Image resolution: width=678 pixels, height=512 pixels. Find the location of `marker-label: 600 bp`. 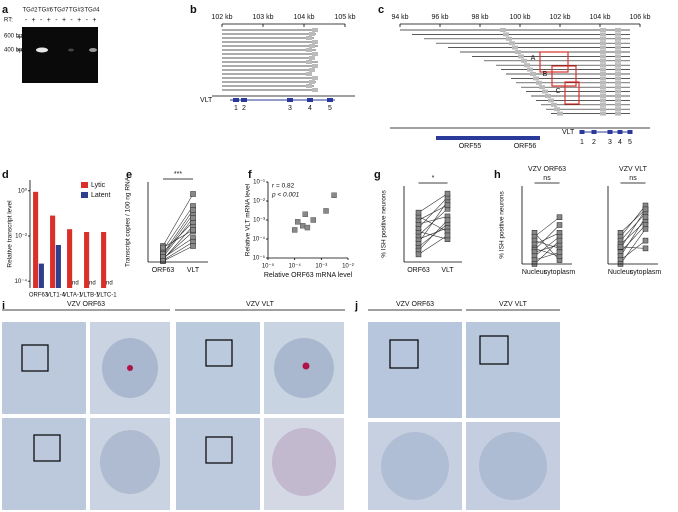

marker-label: 600 bp is located at coordinates (13, 37).